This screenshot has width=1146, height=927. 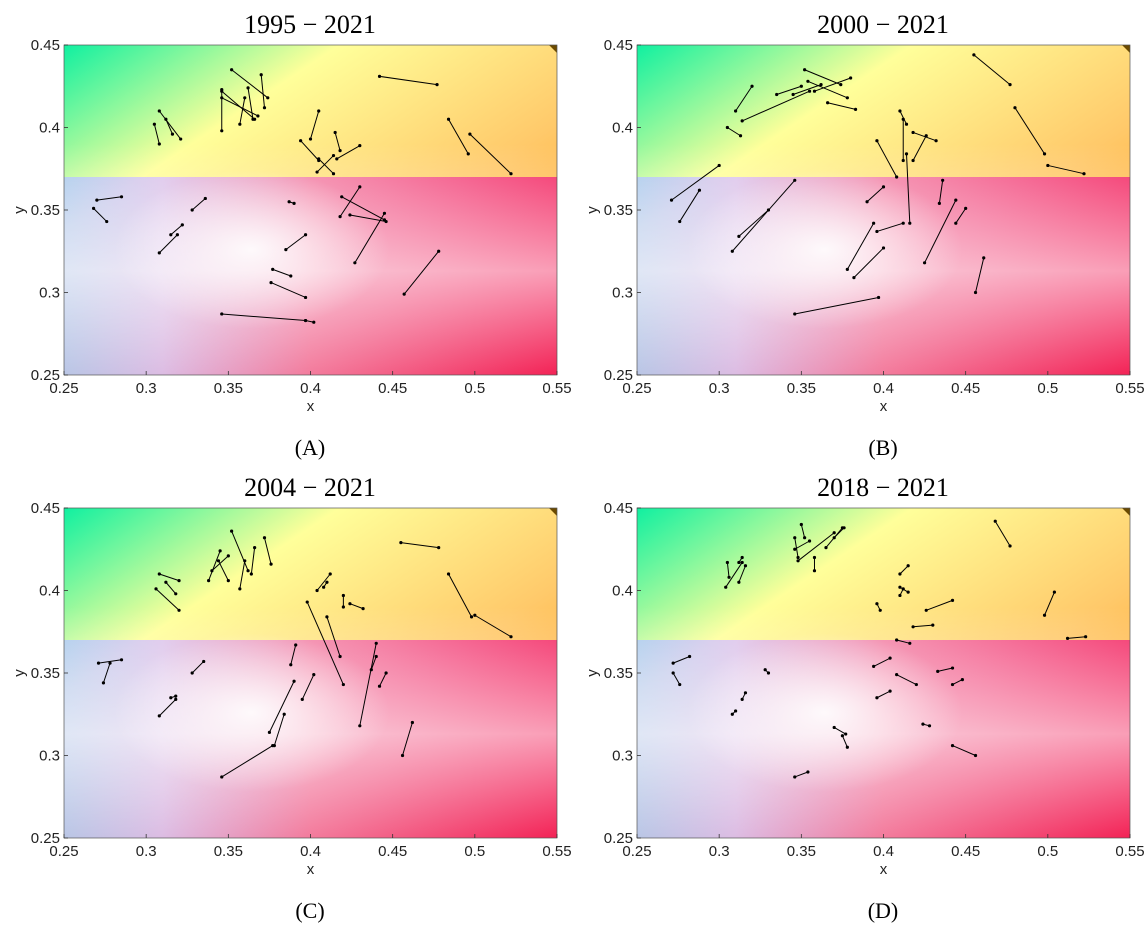 What do you see at coordinates (310, 447) in the screenshot?
I see `panel-label: (A)` at bounding box center [310, 447].